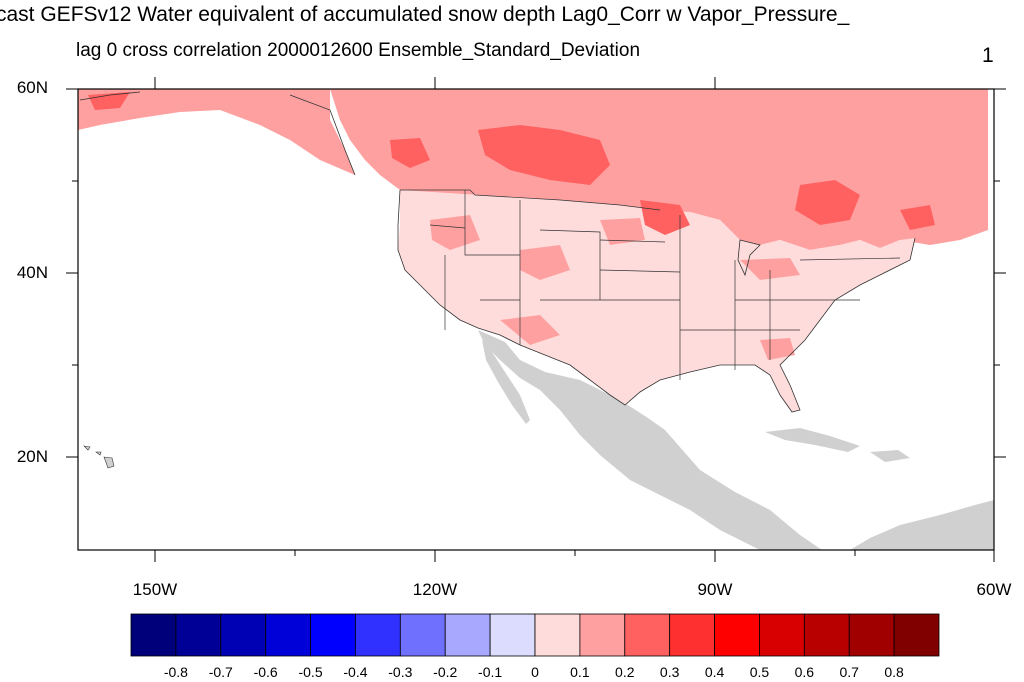 The width and height of the screenshot is (1024, 682). Describe the element at coordinates (216, 132) in the screenshot. I see `alaska-region` at that location.